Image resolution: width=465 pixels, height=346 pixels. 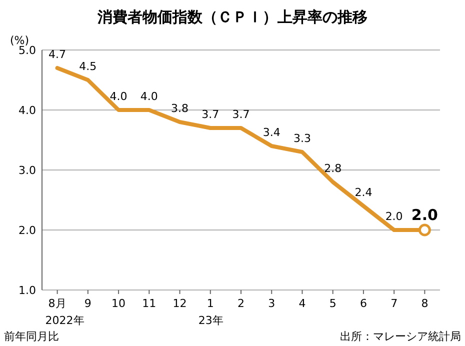 I want to click on data-label: 2.4, so click(x=363, y=192).